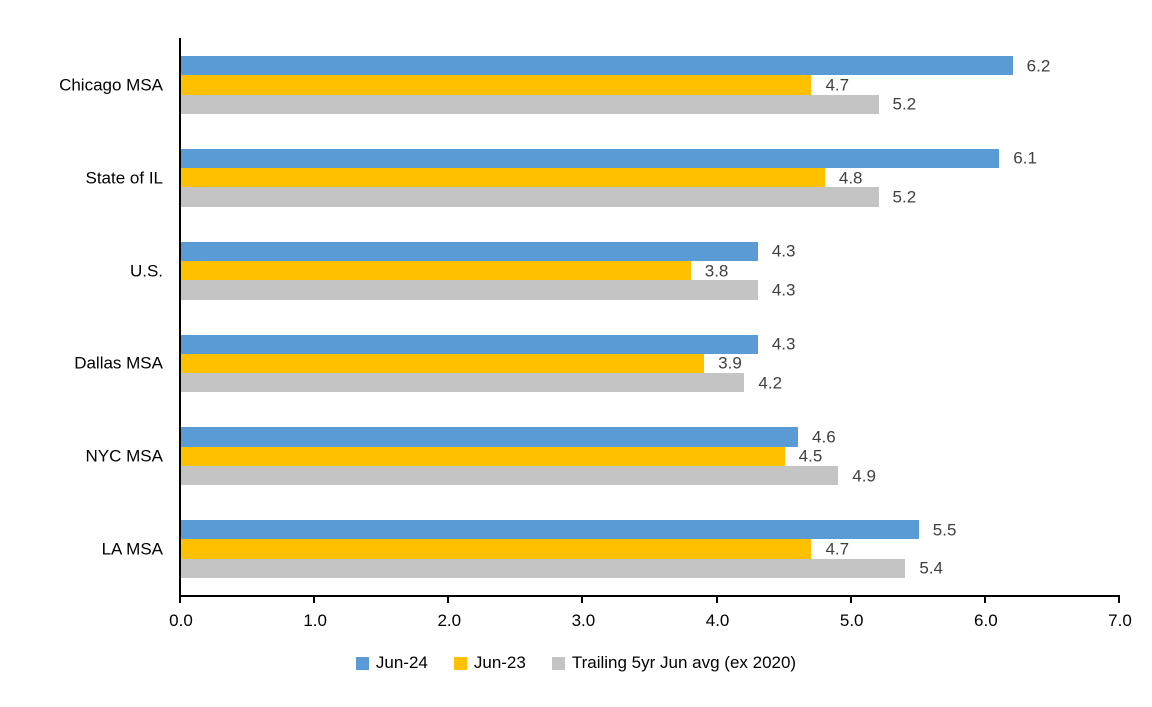 This screenshot has height=707, width=1152. Describe the element at coordinates (716, 271) in the screenshot. I see `value-label: 3.8` at that location.